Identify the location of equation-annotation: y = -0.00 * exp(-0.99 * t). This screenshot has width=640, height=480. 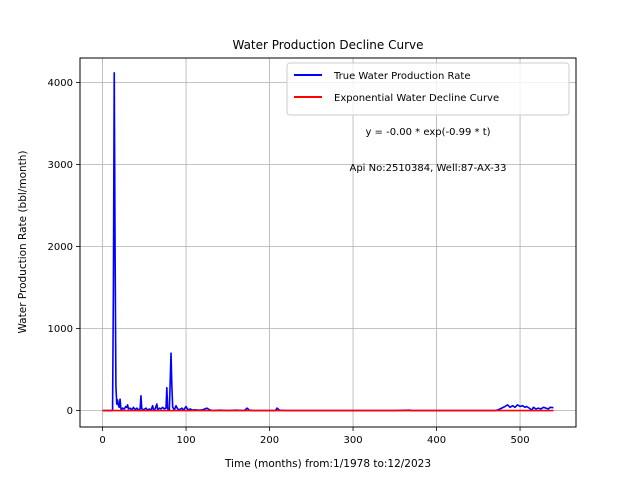
(427, 132).